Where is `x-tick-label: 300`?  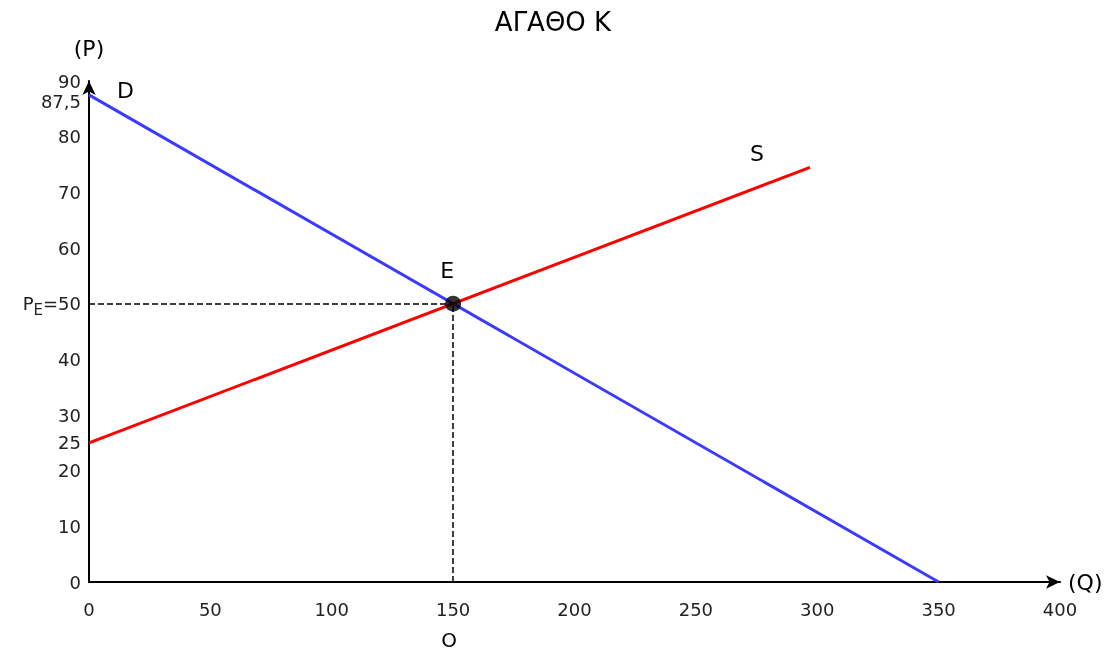 x-tick-label: 300 is located at coordinates (817, 609).